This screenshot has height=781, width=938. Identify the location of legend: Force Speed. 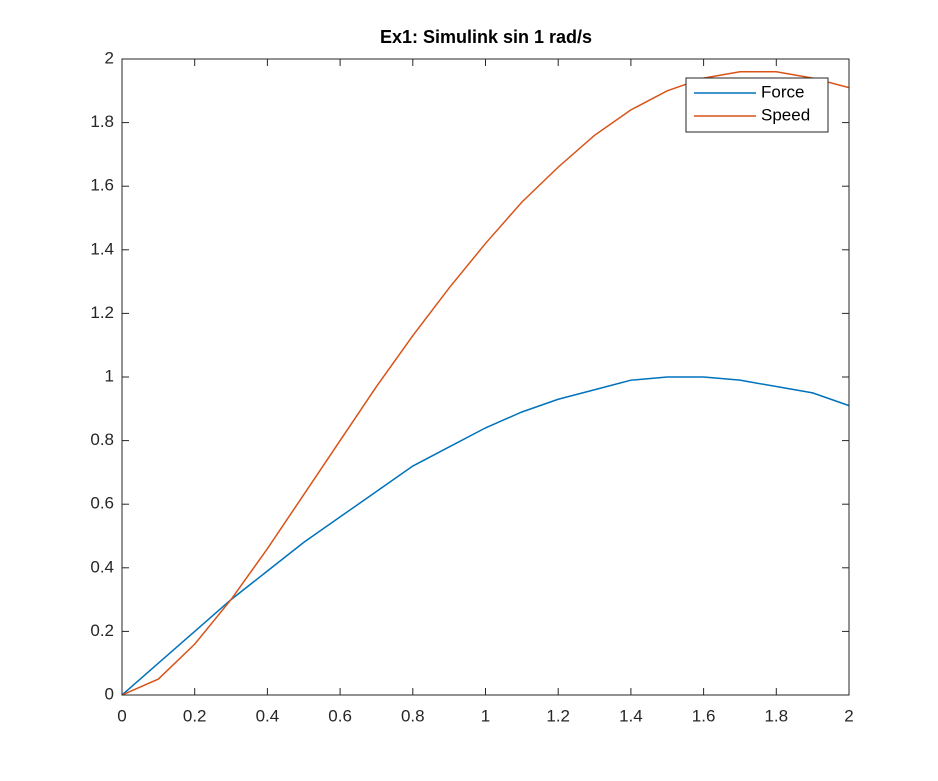
(757, 105).